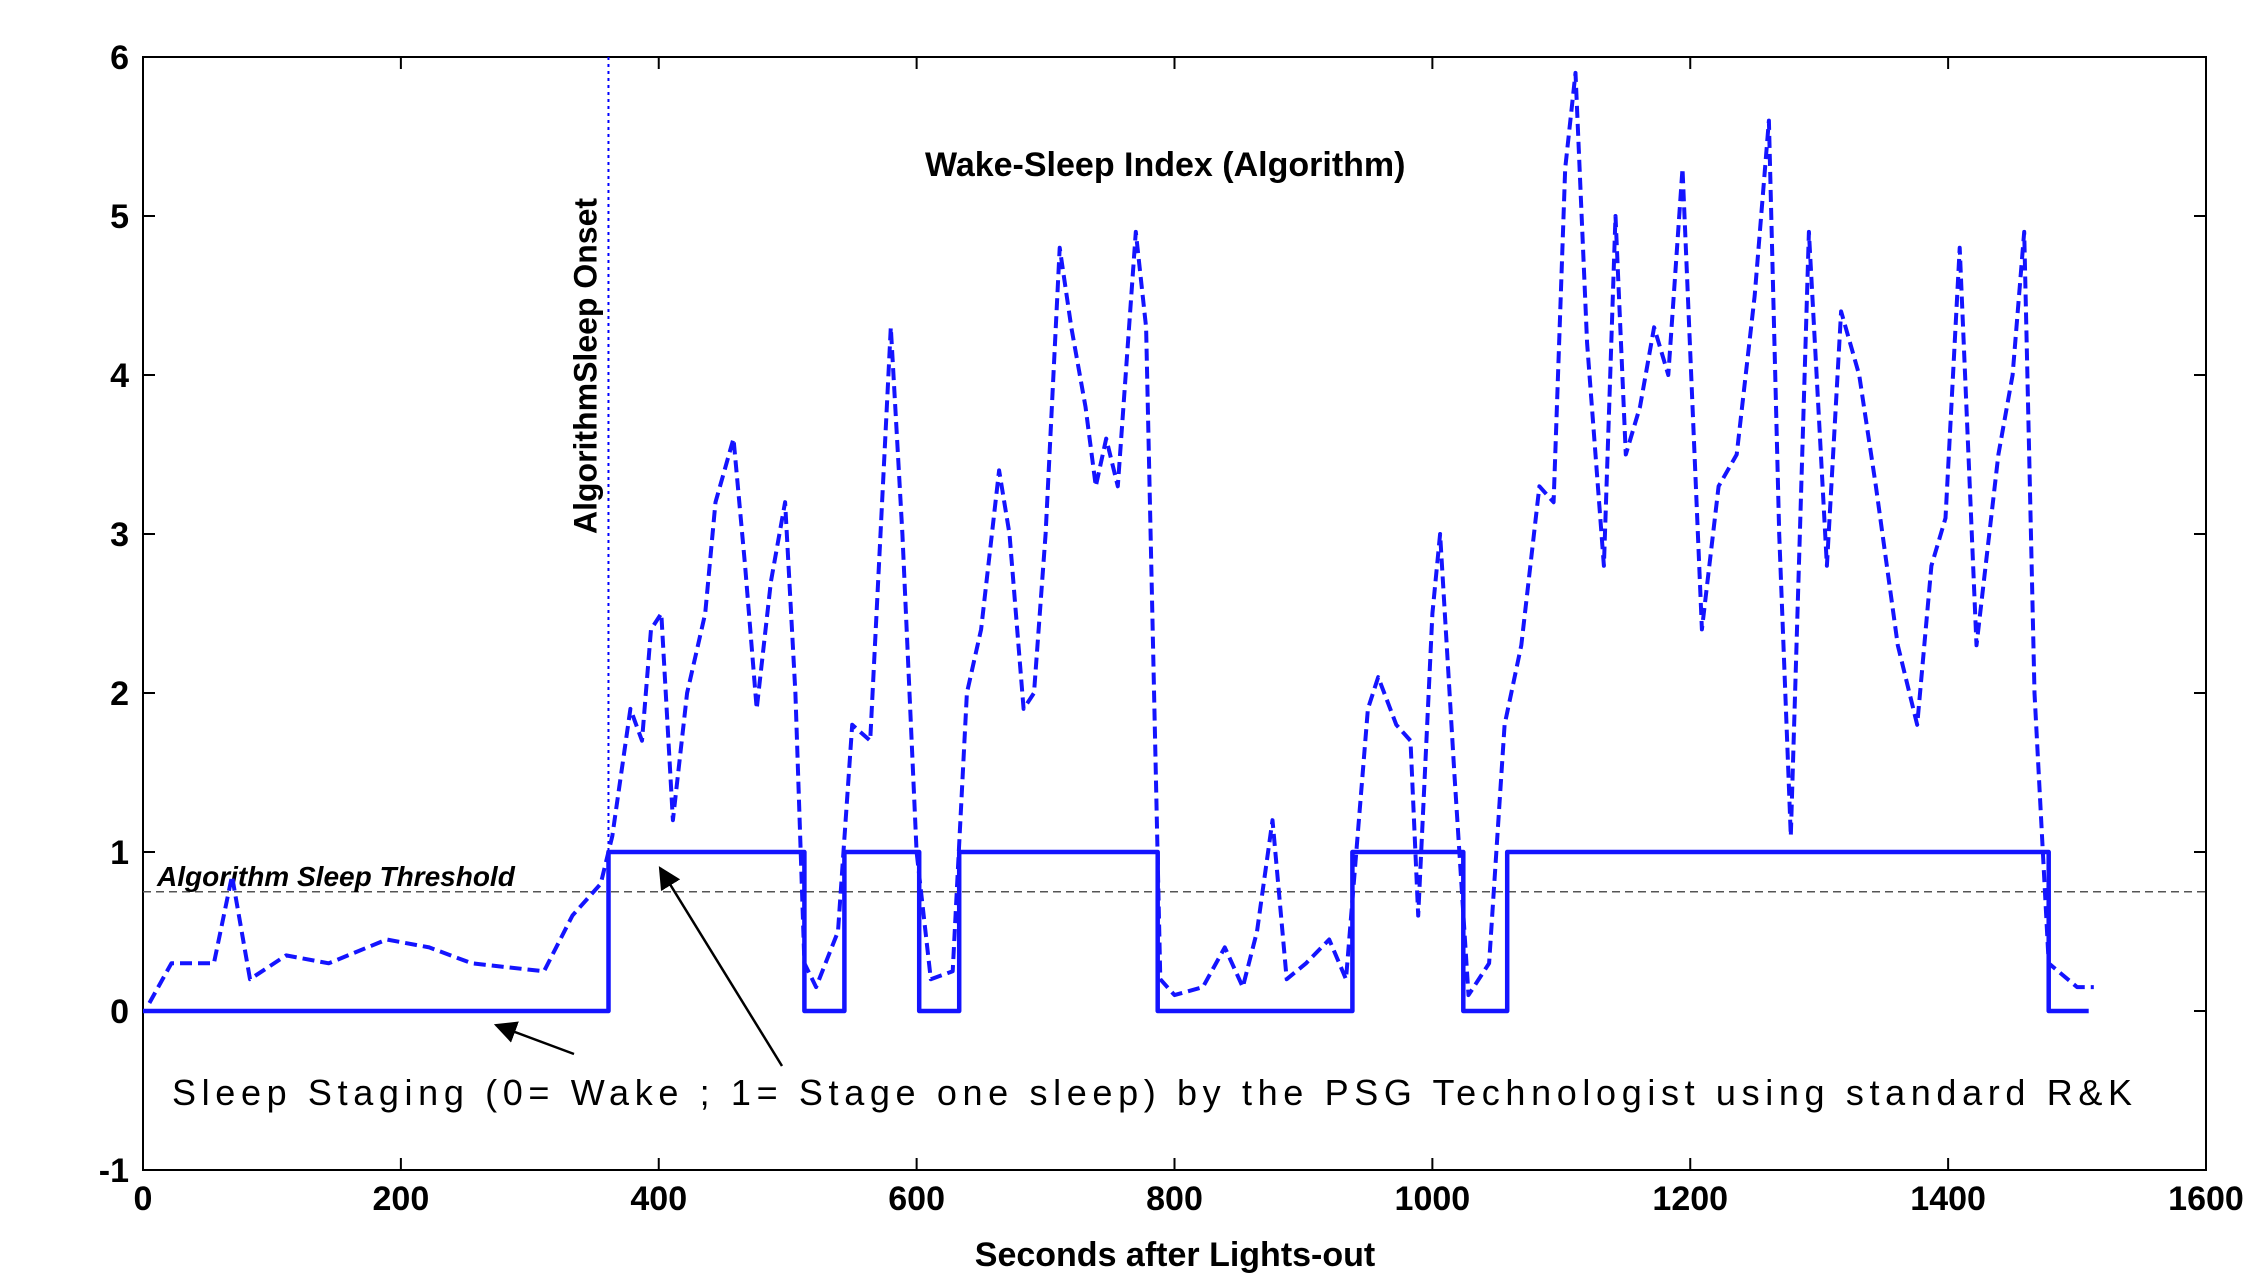 The image size is (2249, 1274). What do you see at coordinates (916, 1199) in the screenshot?
I see `x-tick-label: 600` at bounding box center [916, 1199].